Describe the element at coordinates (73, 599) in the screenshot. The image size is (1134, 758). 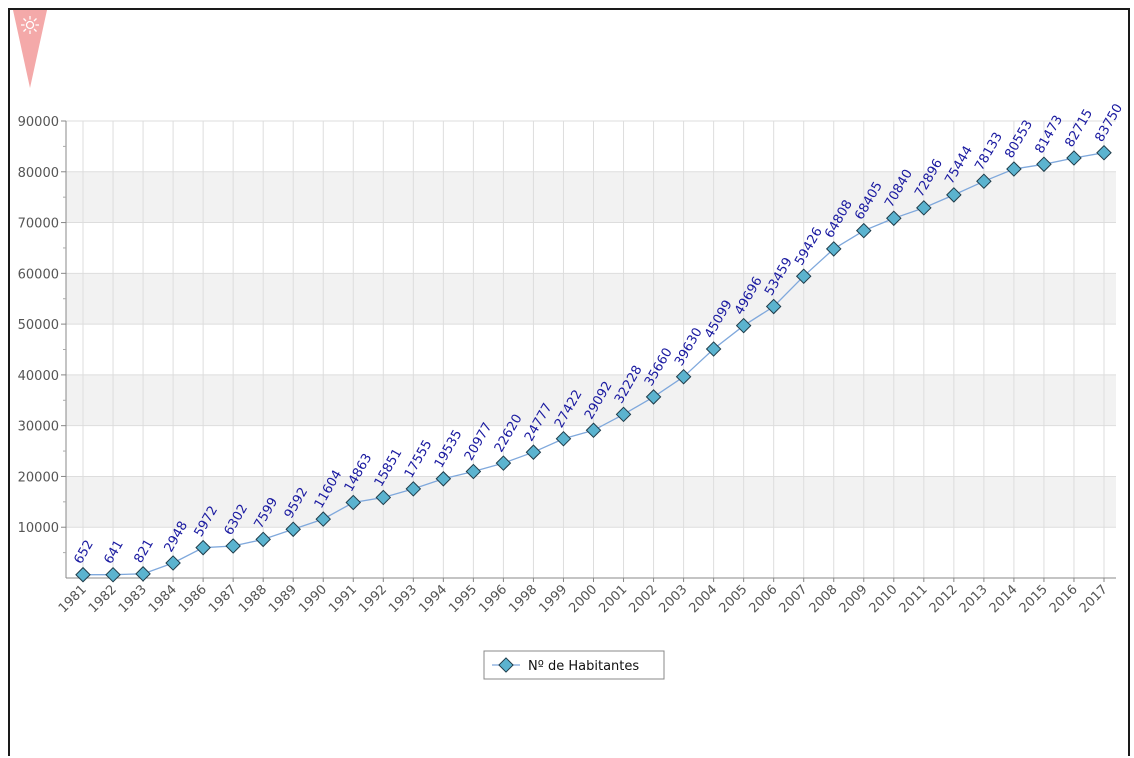
I see `x-tick-label: 1981` at that location.